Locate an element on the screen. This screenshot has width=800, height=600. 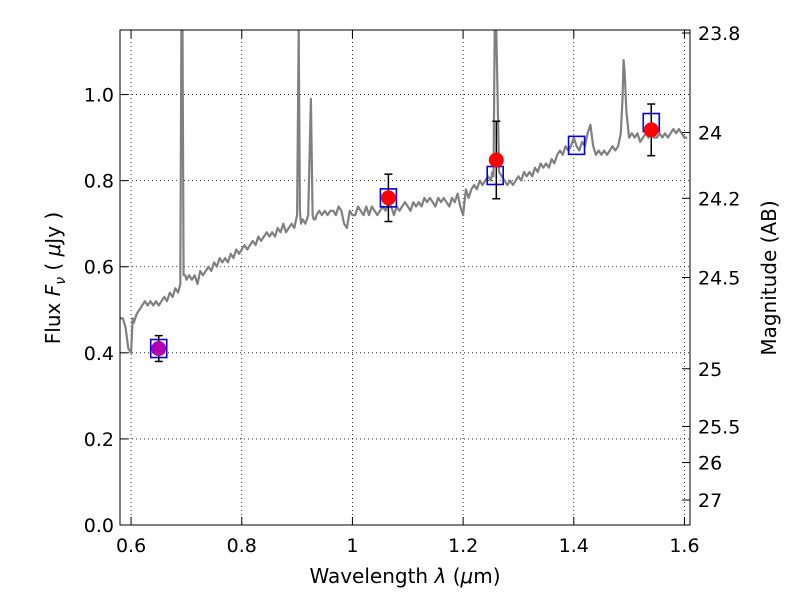
mag-tick-label: 23.8 is located at coordinates (719, 34).